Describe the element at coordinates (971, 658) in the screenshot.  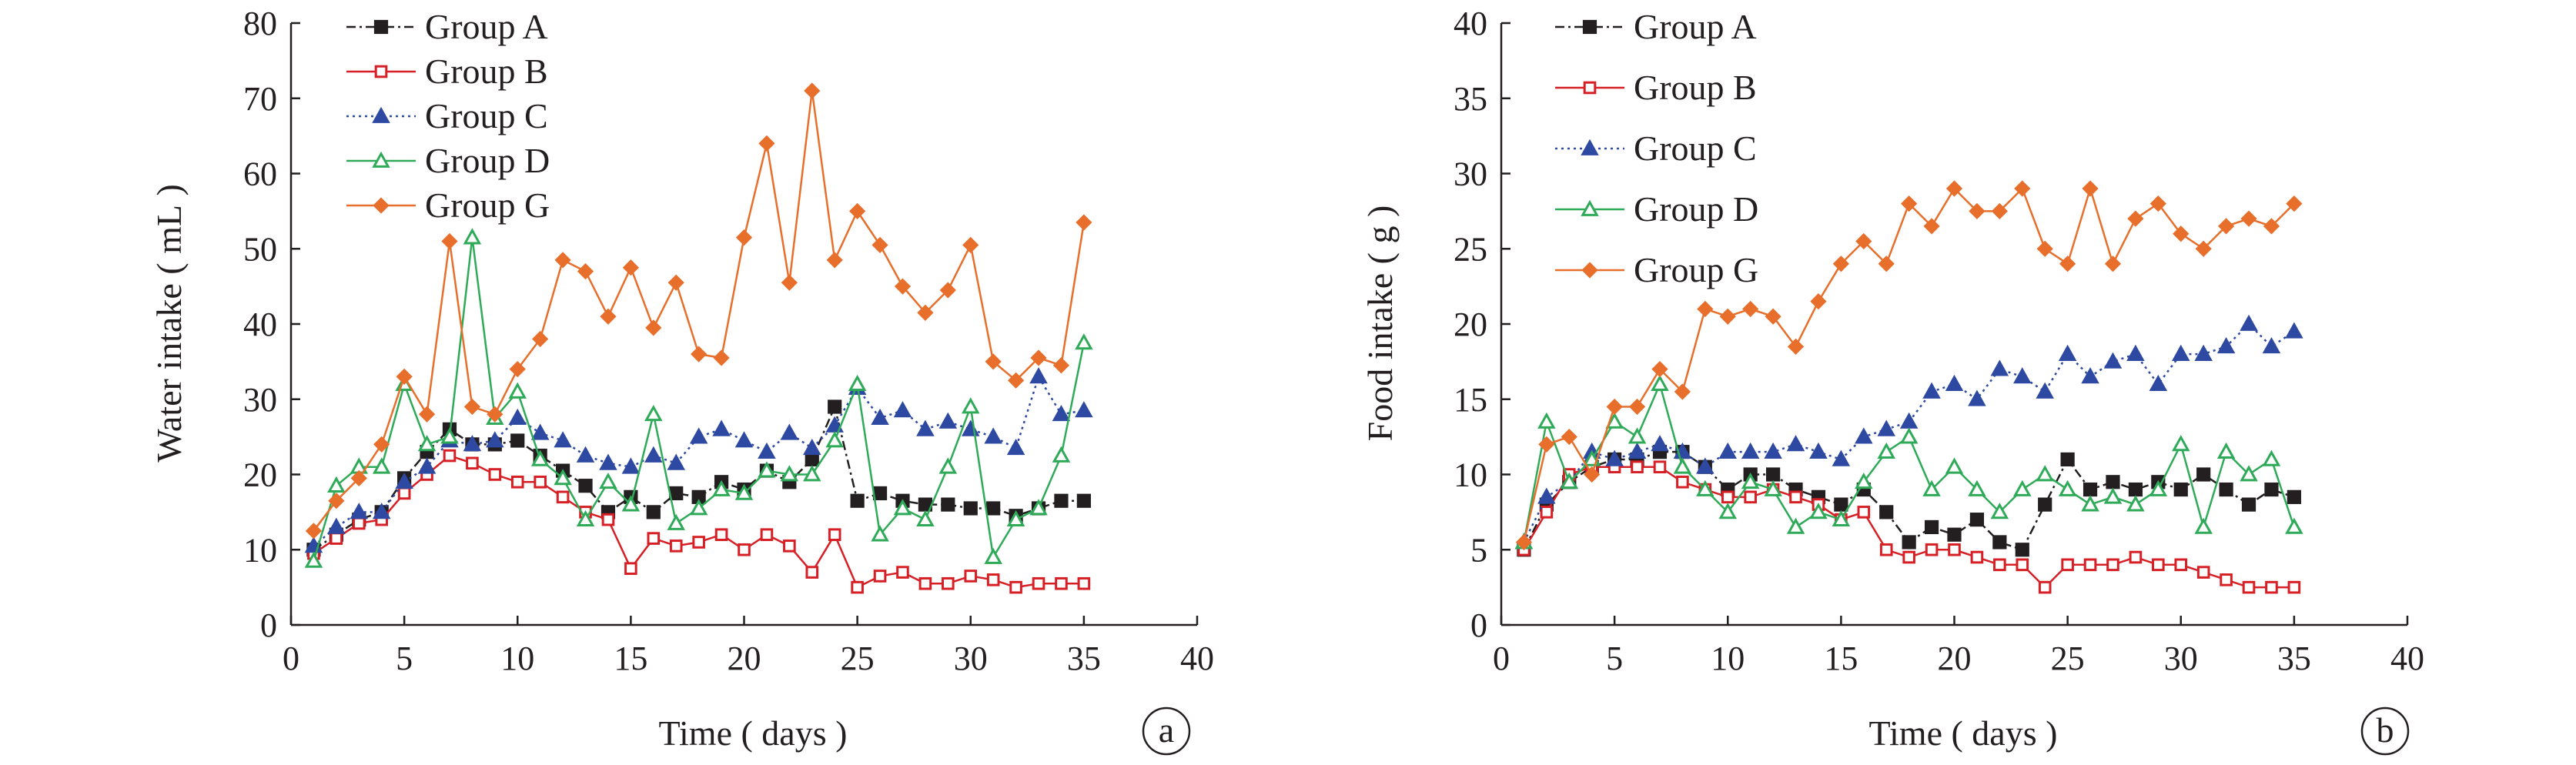
I see `x-tick-label: 30` at that location.